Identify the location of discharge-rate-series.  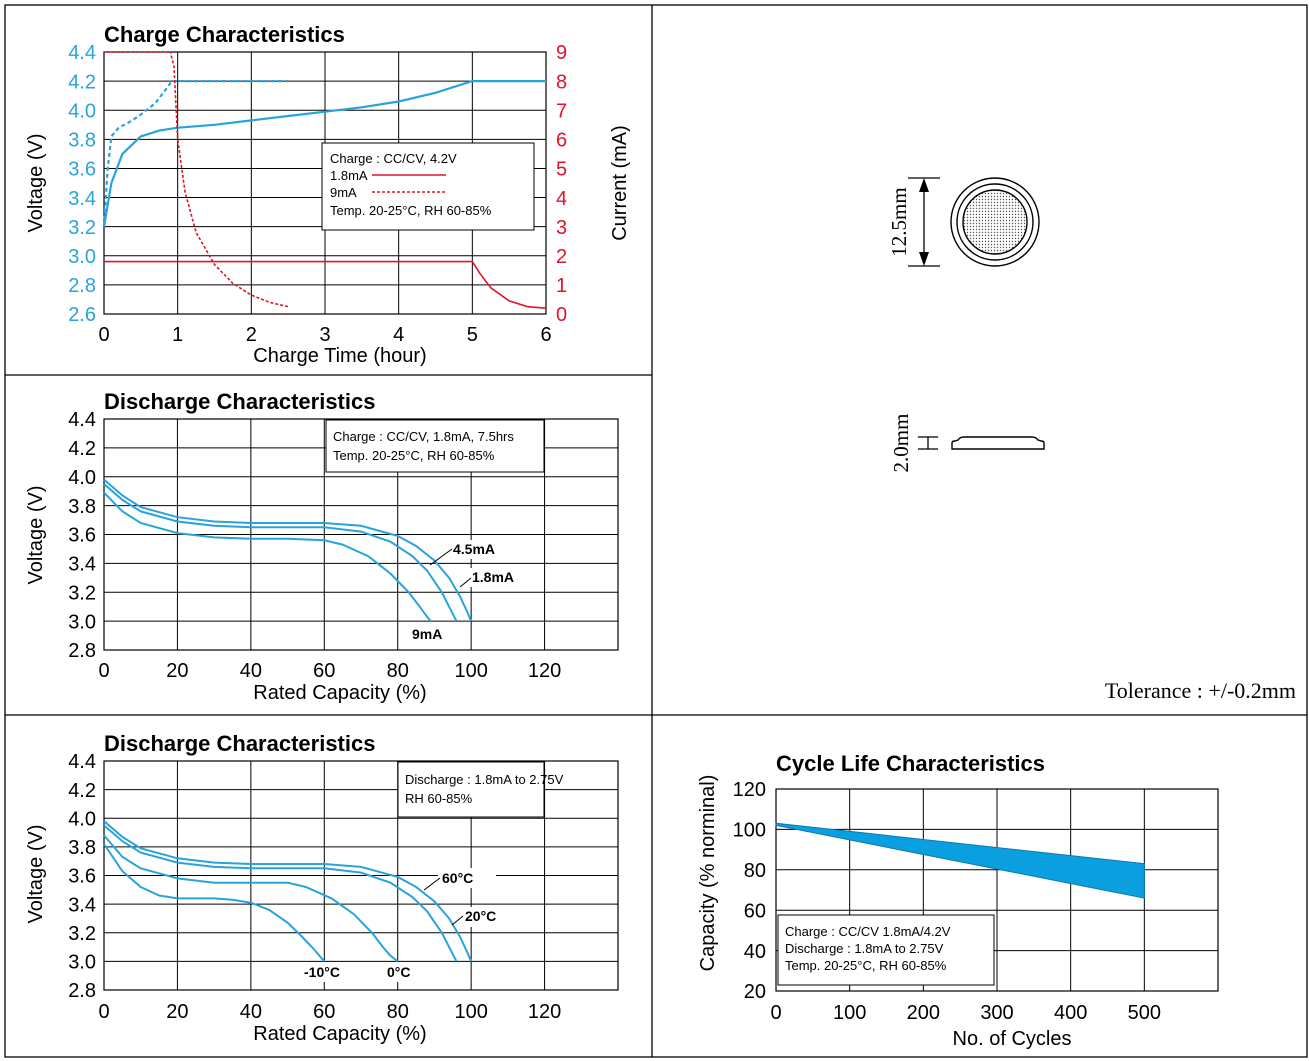
(288, 550).